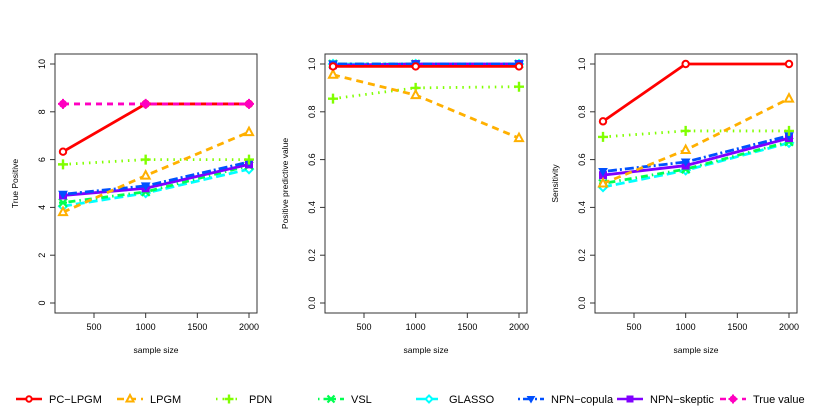 The height and width of the screenshot is (417, 830). Describe the element at coordinates (285, 183) in the screenshot. I see `y-axis-label: Positive predictive value` at that location.